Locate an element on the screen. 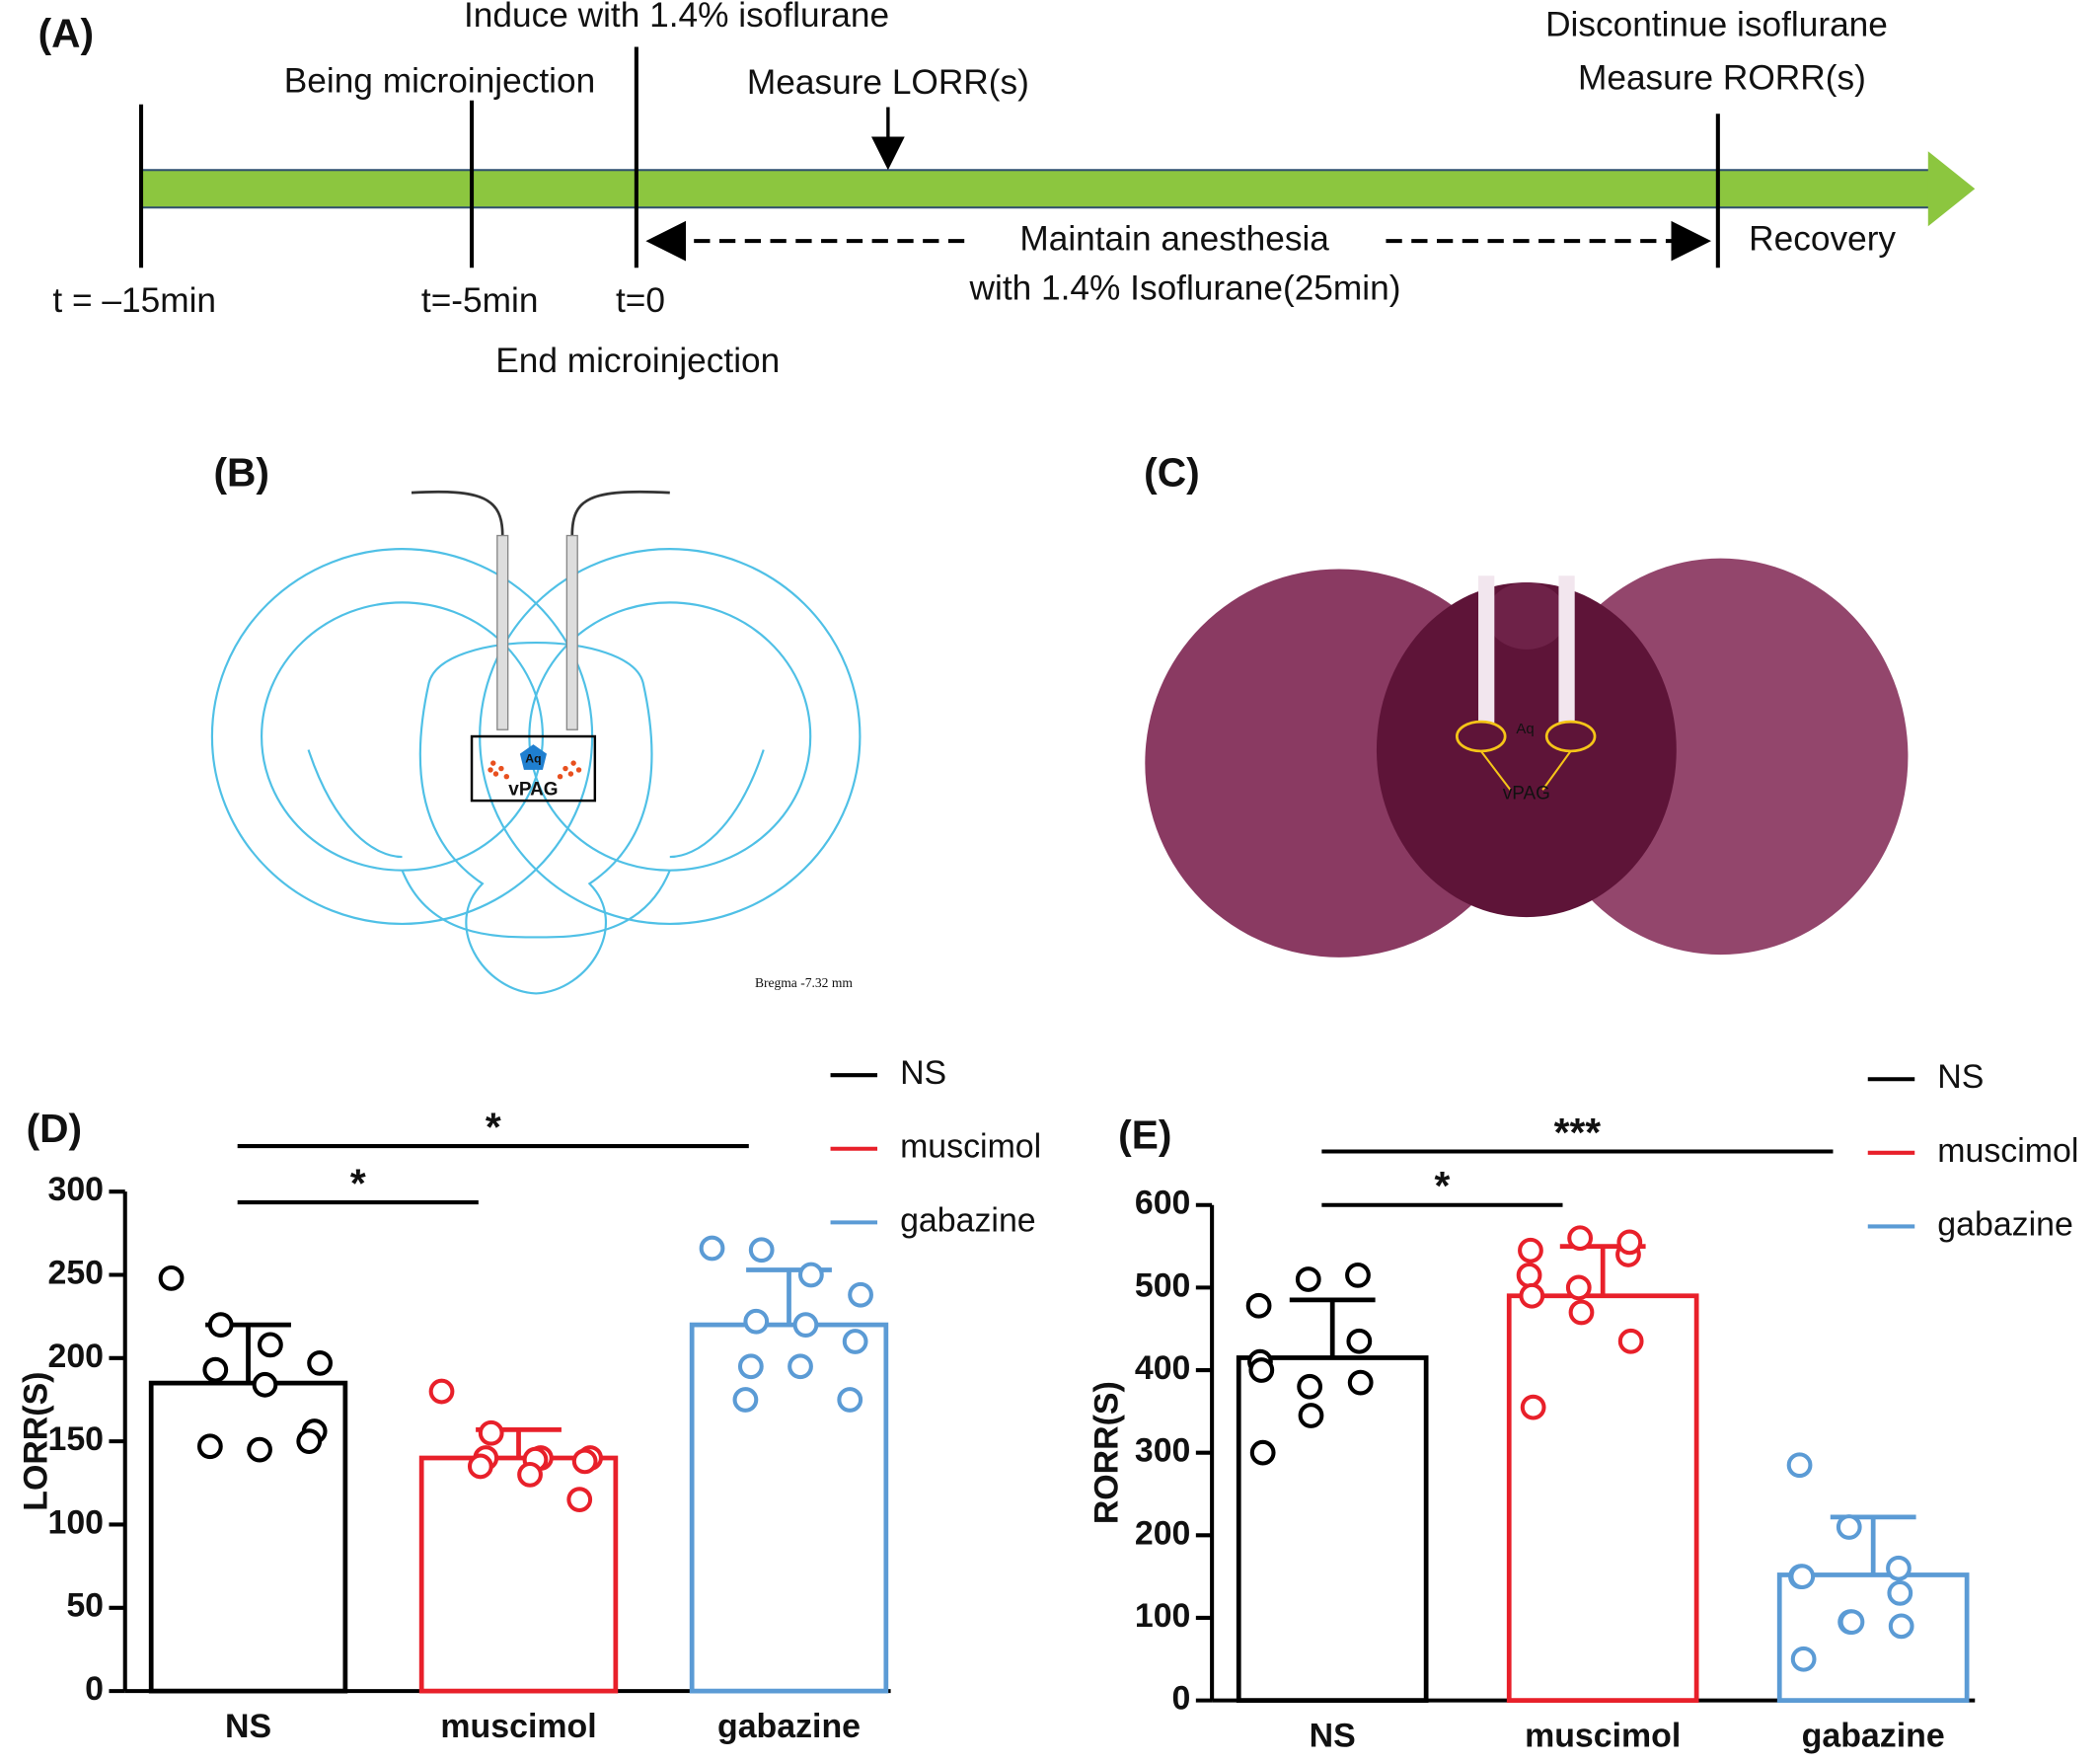 This screenshot has height=1762, width=2100. region-box is located at coordinates (533, 769).